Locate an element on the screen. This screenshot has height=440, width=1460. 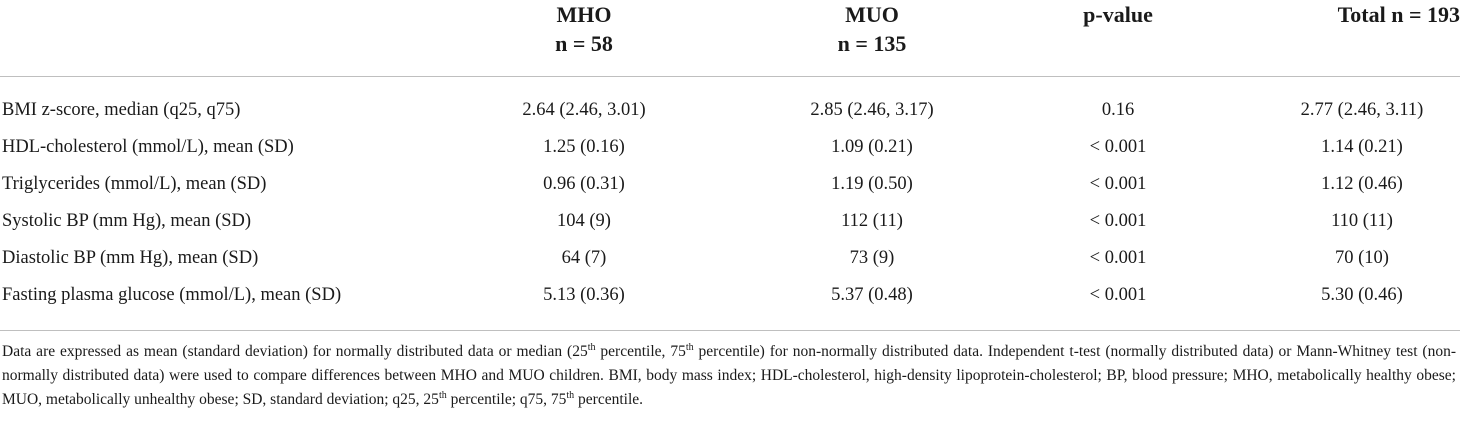
header-total-title: Total n = 193 is located at coordinates (1398, 14).